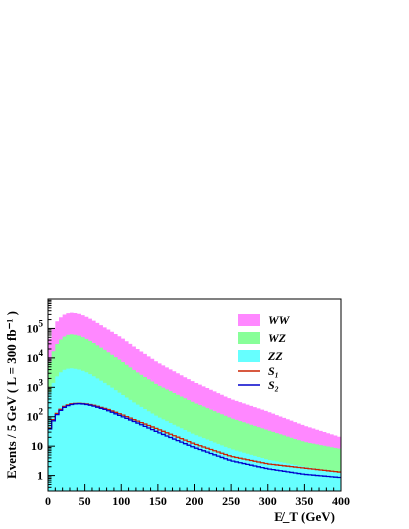  Describe the element at coordinates (277, 338) in the screenshot. I see `legend-label: WZ` at that location.